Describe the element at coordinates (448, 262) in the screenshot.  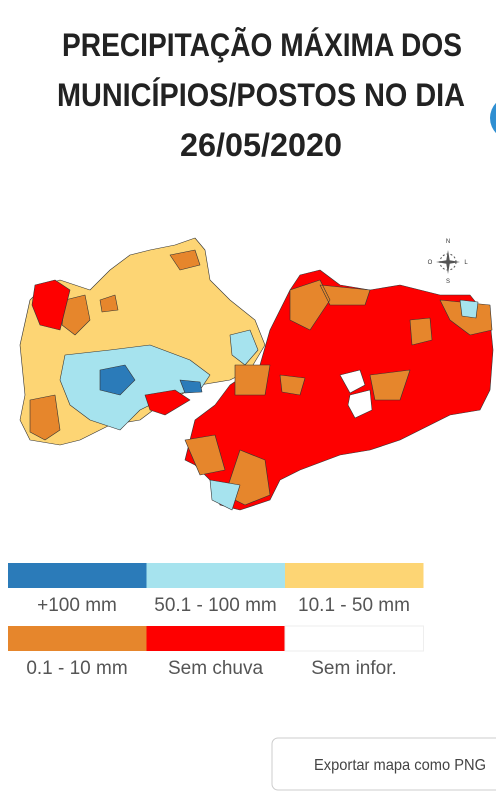
I see `compass: N O L S` at that location.